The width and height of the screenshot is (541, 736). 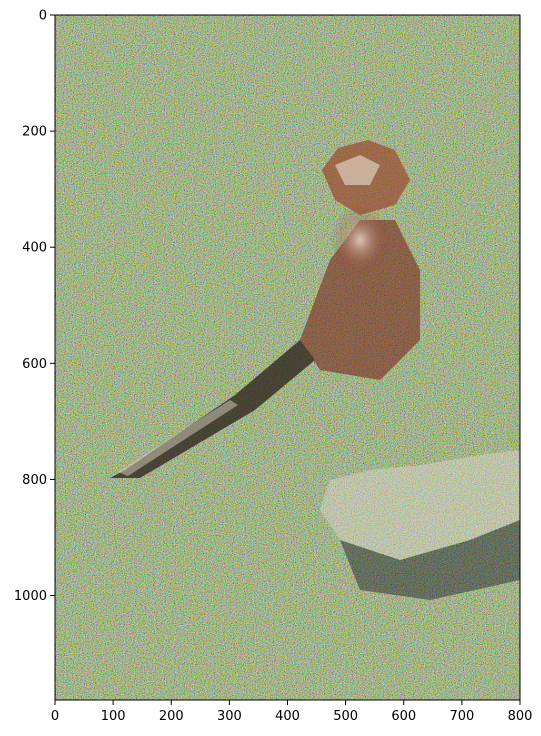 I want to click on y-tick-label: 1000, so click(x=30, y=596).